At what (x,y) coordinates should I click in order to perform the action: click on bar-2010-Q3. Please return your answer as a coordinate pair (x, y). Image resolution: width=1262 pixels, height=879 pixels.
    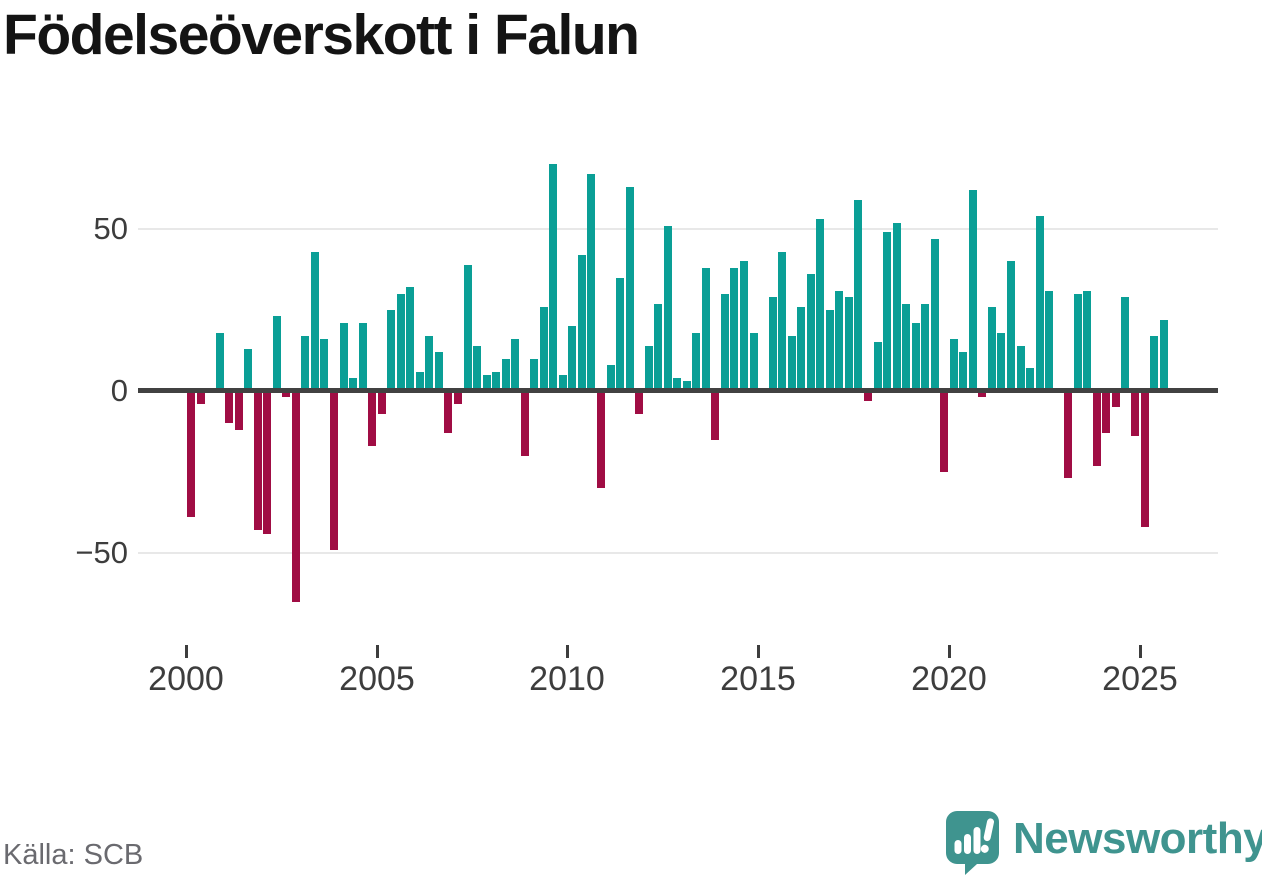
    Looking at the image, I should click on (591, 282).